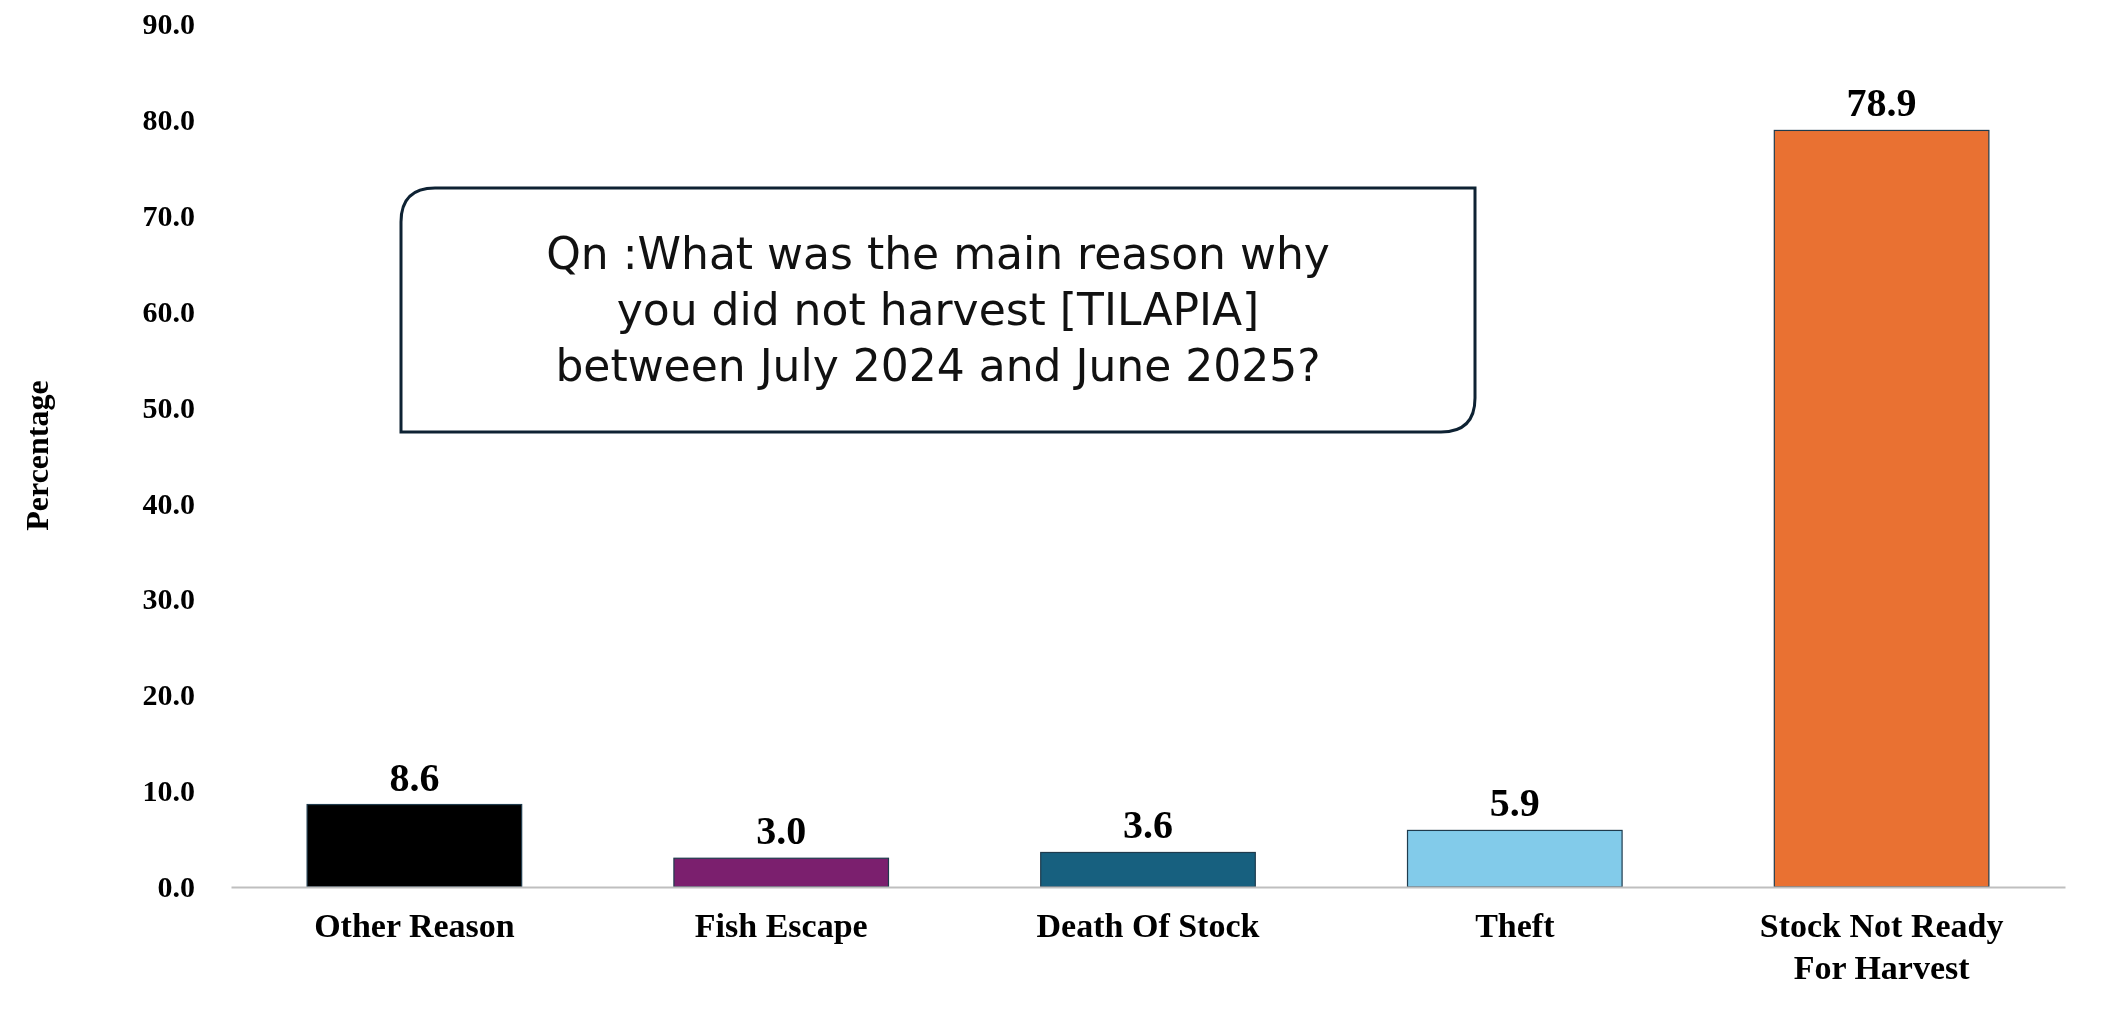 The width and height of the screenshot is (2103, 1011). I want to click on y-tick-label: 30.0, so click(168, 599).